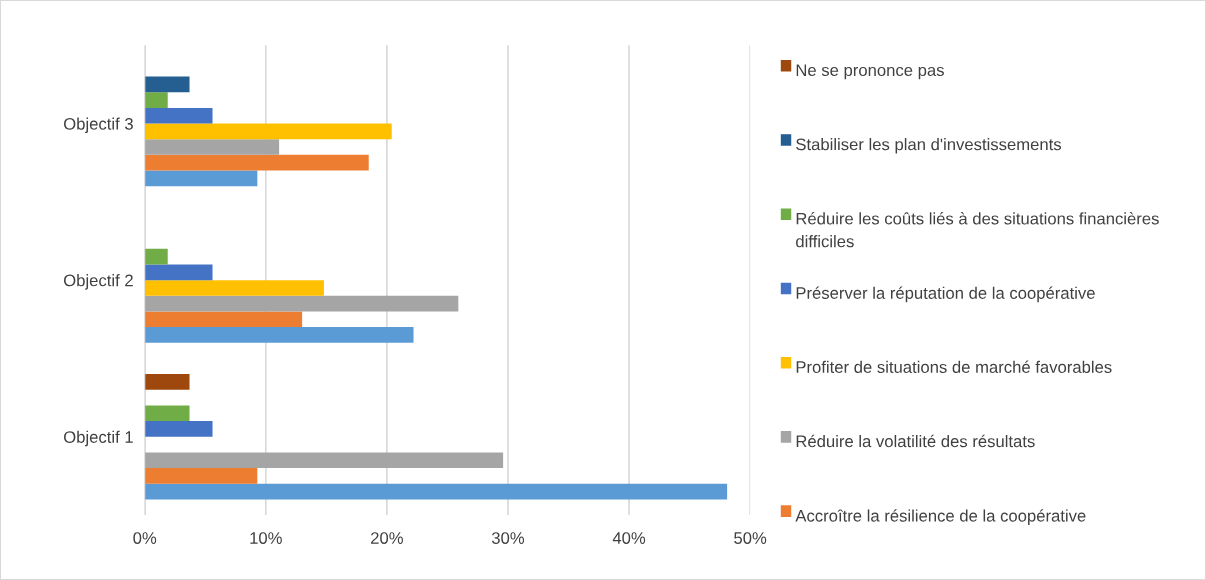 The width and height of the screenshot is (1206, 580). Describe the element at coordinates (98, 438) in the screenshot. I see `y-tick-label: Objectif 1` at that location.